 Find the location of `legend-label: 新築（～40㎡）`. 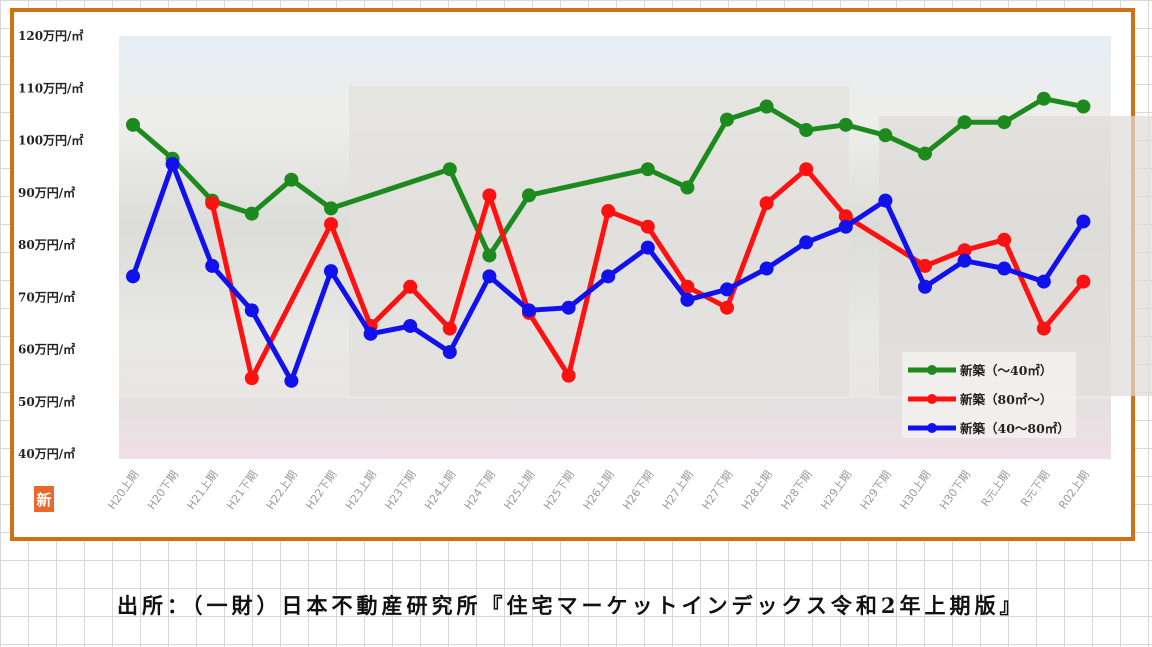

legend-label: 新築（～40㎡） is located at coordinates (1006, 370).